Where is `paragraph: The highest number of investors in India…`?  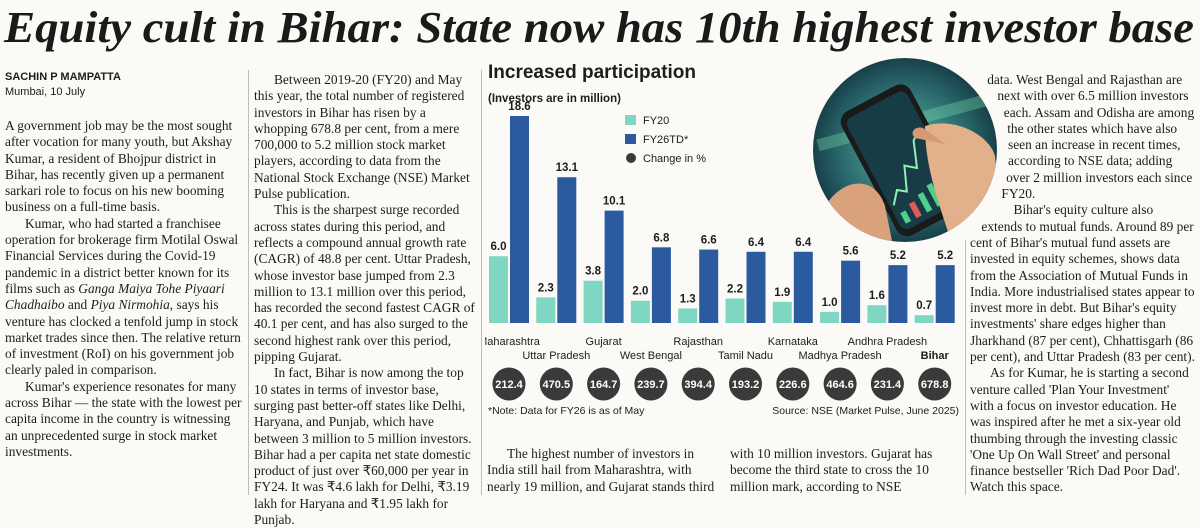 paragraph: The highest number of investors in India… is located at coordinates (723, 472).